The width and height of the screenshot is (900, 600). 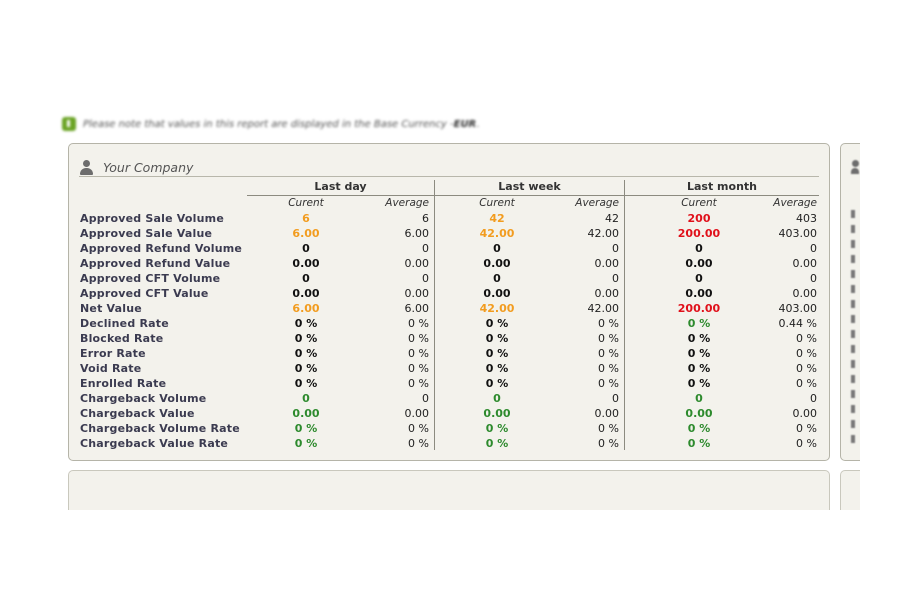 What do you see at coordinates (533, 195) in the screenshot?
I see `period-header-divider` at bounding box center [533, 195].